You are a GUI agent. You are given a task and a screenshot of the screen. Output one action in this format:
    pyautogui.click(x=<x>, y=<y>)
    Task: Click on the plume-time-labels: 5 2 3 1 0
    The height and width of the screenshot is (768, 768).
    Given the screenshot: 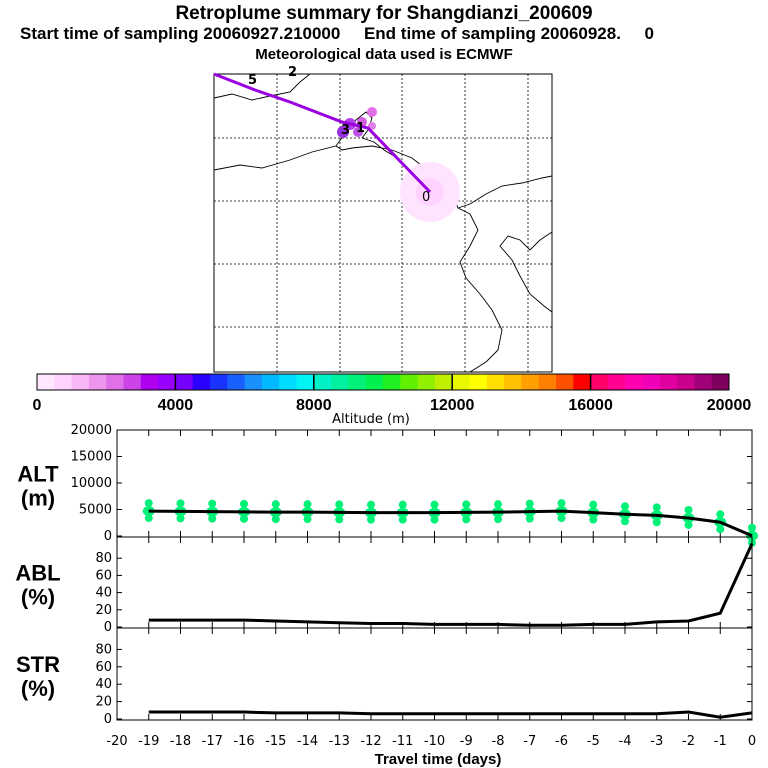 What is the action you would take?
    pyautogui.click(x=339, y=135)
    